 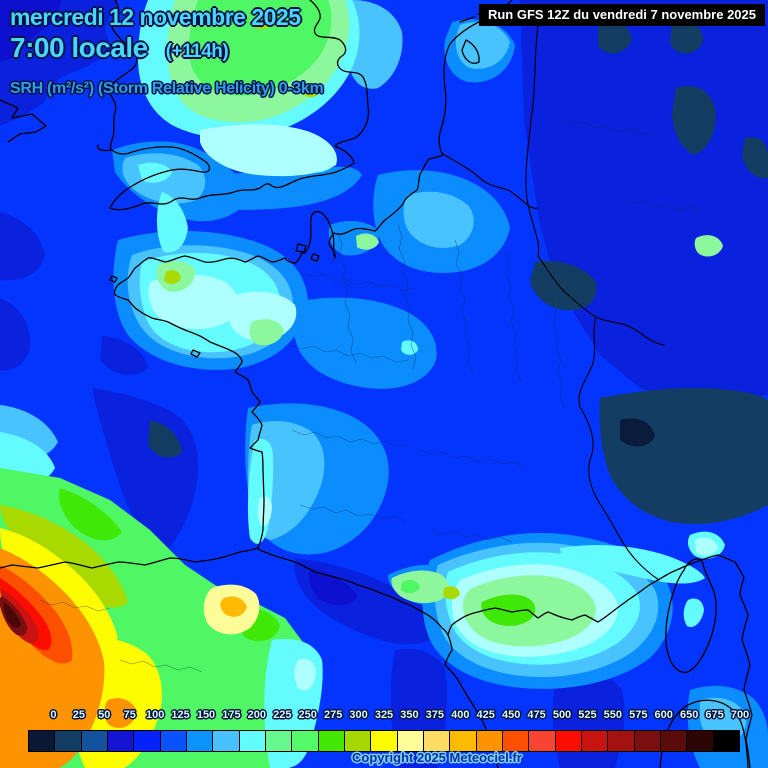 What do you see at coordinates (621, 15) in the screenshot?
I see `model-run-label: Run GFS 12Z du vendredi 7 novembre 2025` at bounding box center [621, 15].